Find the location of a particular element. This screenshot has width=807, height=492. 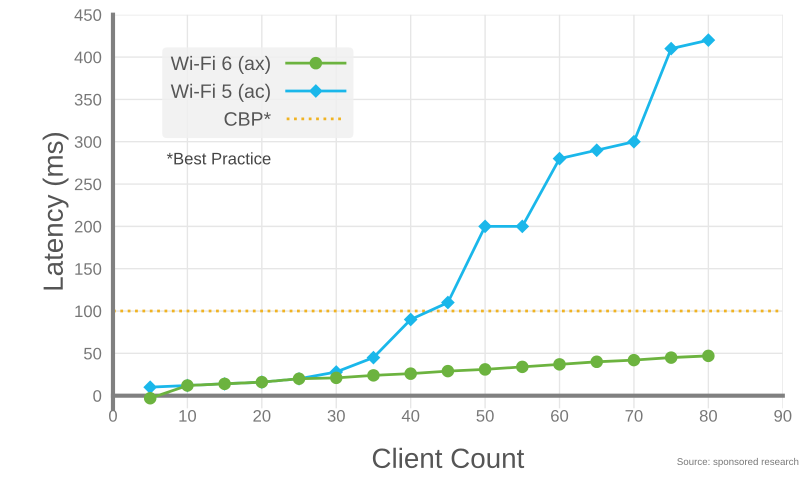

x-tick-label: 30 is located at coordinates (336, 416).